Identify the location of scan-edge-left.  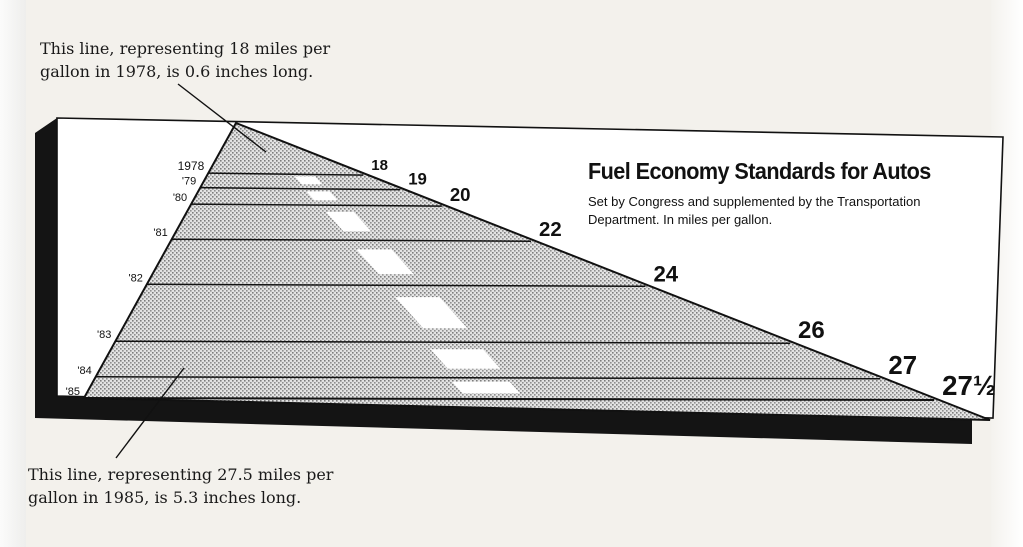
(13, 273).